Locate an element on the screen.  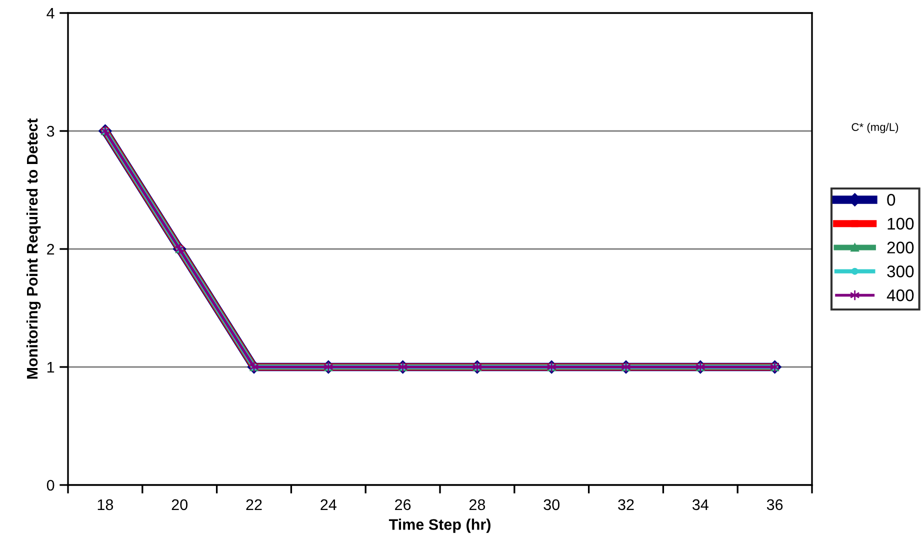
legend-label: 300 is located at coordinates (900, 272).